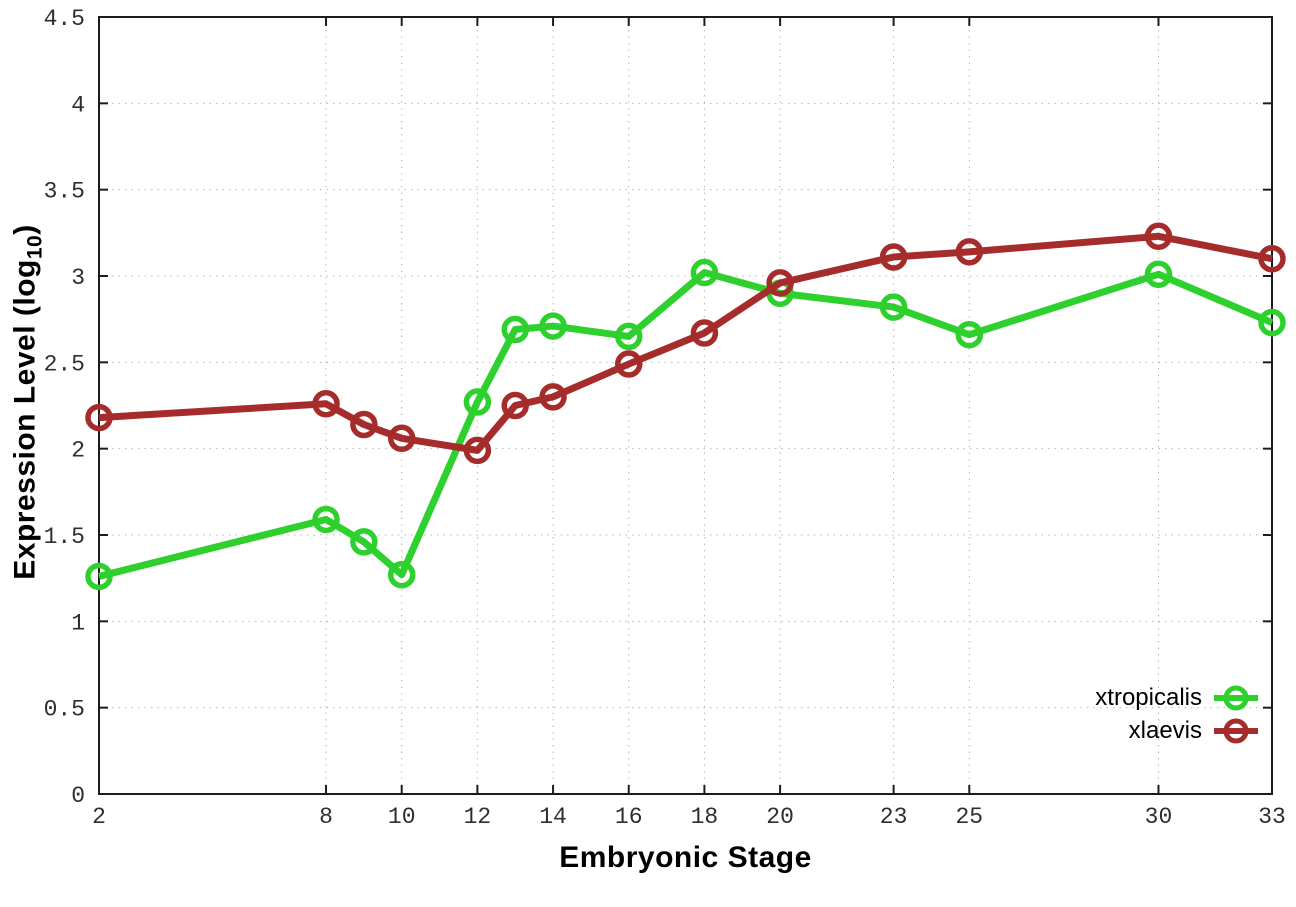  I want to click on x-tick-label: 8, so click(326, 817).